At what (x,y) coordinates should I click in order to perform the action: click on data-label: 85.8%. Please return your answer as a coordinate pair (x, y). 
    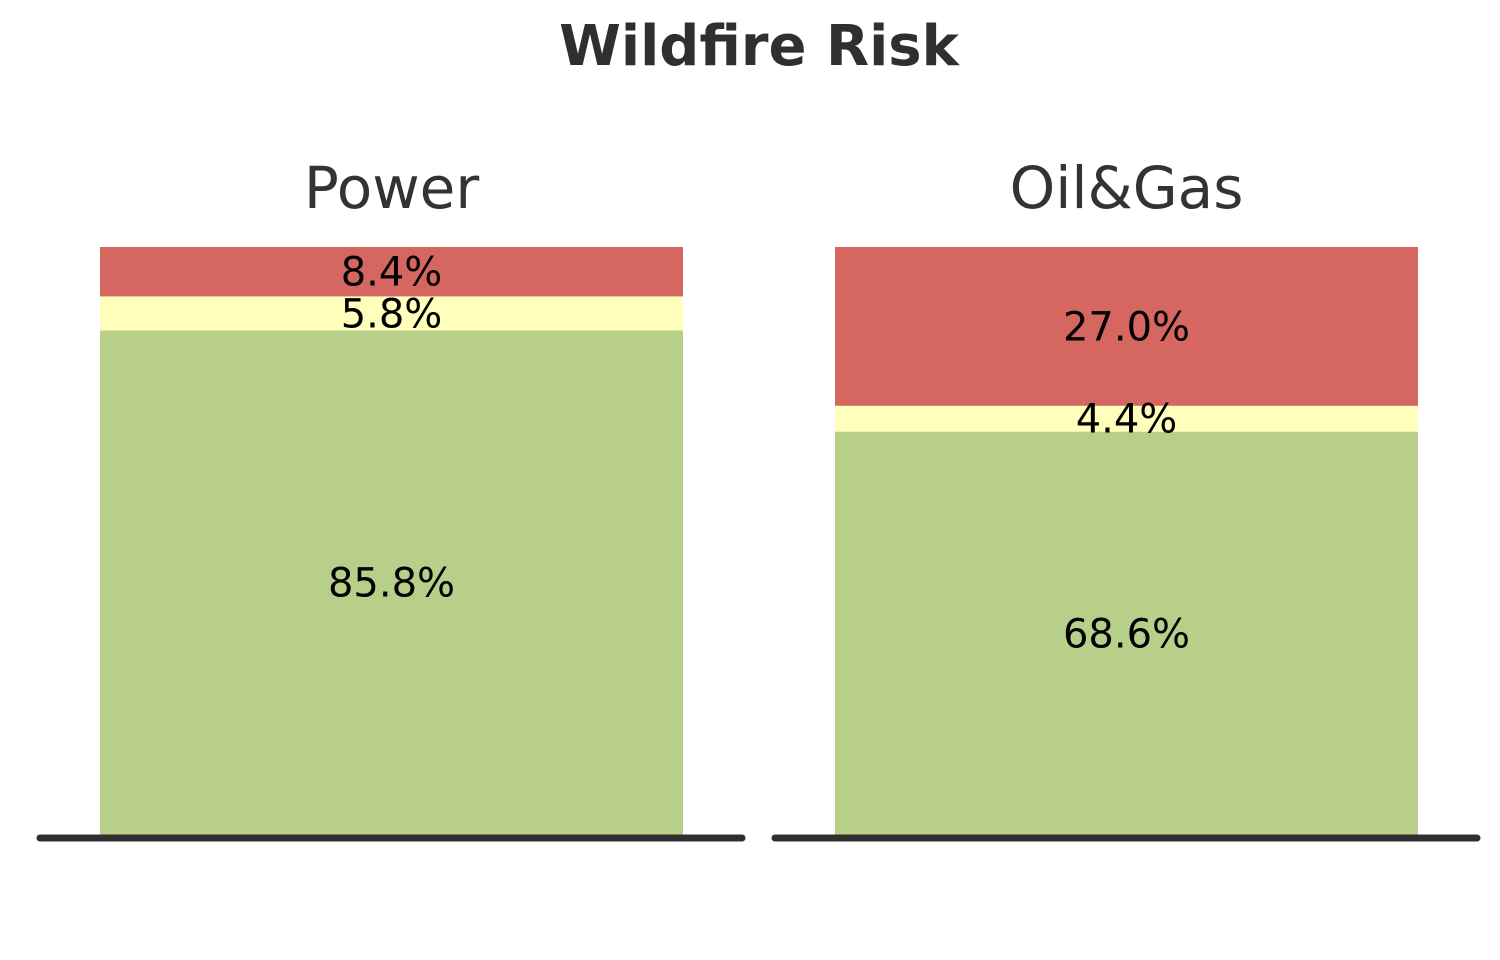
    Looking at the image, I should click on (391, 584).